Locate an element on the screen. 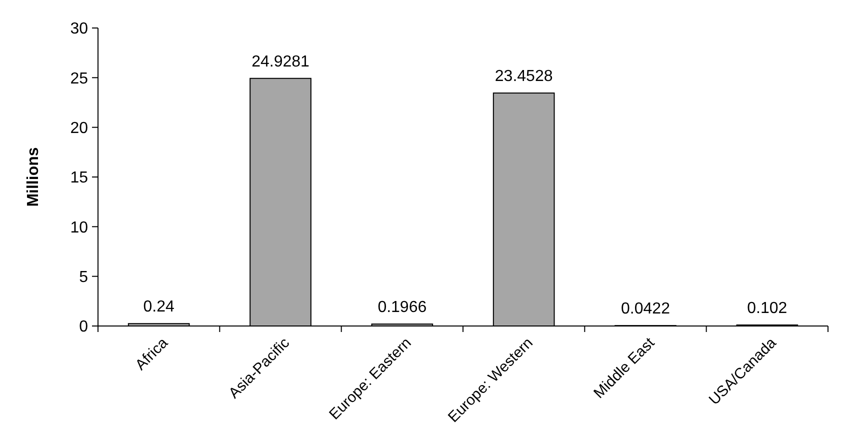 The height and width of the screenshot is (446, 846). data-label: 0.102 is located at coordinates (767, 308).